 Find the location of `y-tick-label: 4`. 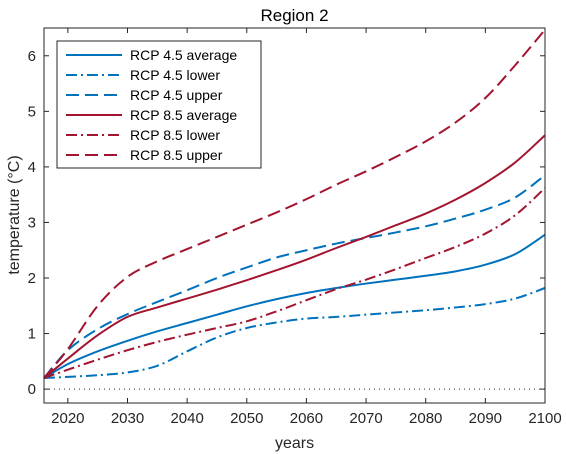

y-tick-label: 4 is located at coordinates (32, 167).